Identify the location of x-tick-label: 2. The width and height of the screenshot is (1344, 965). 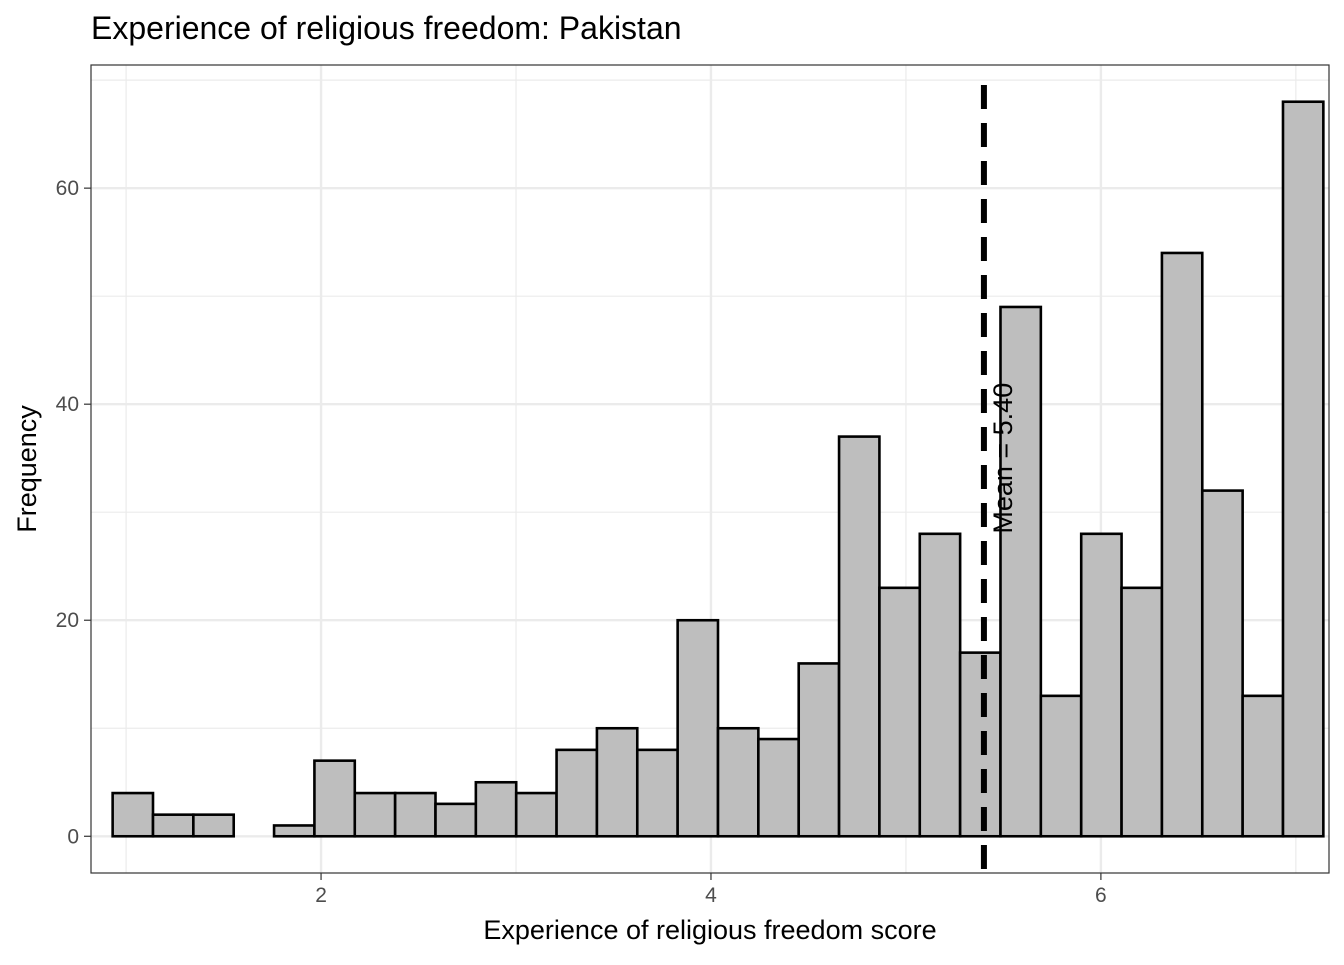
(321, 895).